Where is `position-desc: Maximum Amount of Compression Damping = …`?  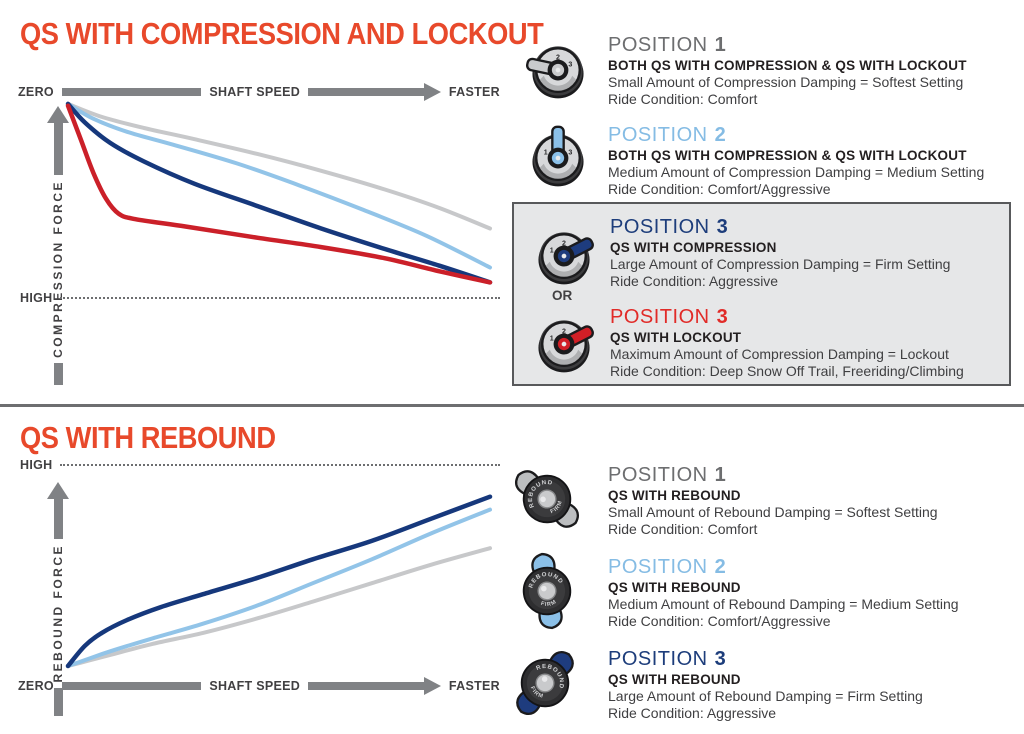 position-desc: Maximum Amount of Compression Damping = … is located at coordinates (779, 354).